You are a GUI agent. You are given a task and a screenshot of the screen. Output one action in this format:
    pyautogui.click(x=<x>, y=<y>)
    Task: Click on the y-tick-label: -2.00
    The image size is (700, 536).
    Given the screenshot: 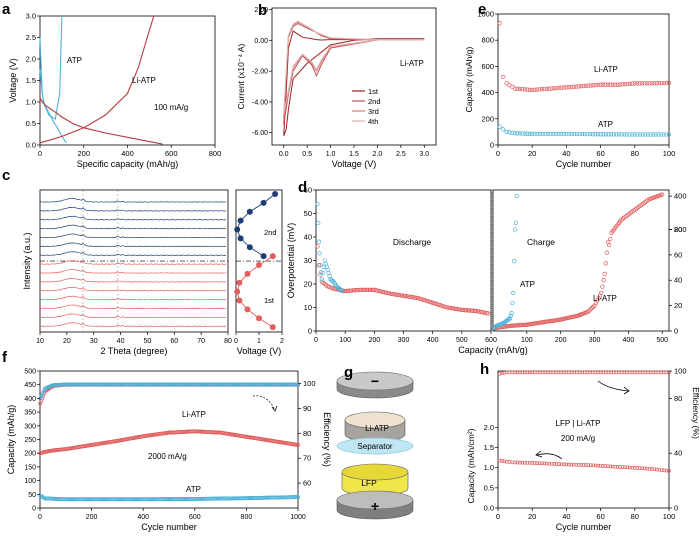 What is the action you would take?
    pyautogui.click(x=260, y=72)
    